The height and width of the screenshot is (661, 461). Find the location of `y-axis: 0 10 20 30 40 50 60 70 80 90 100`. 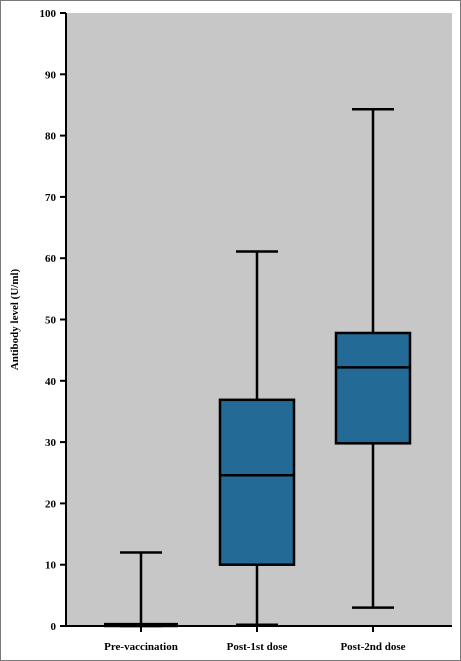

y-axis: 0 10 20 30 40 50 60 70 80 90 100 is located at coordinates (53, 320).